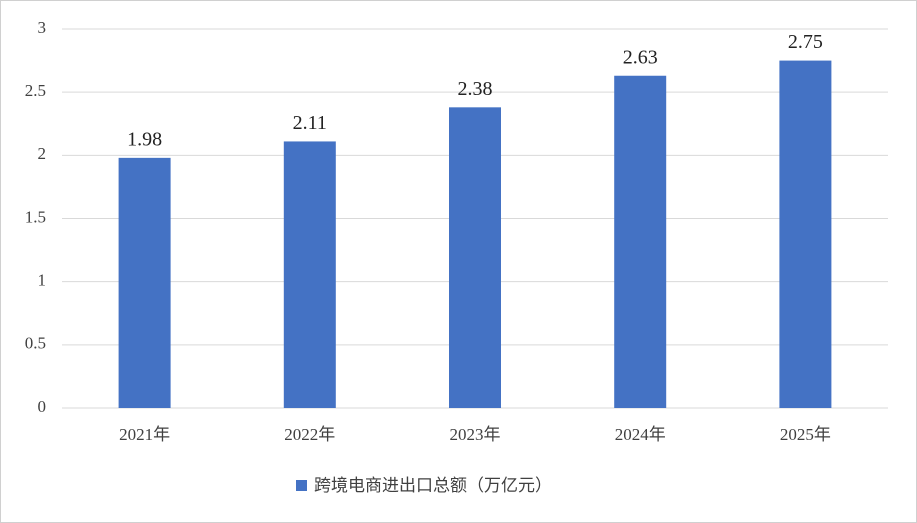  What do you see at coordinates (640, 57) in the screenshot?
I see `data-label: 2.63` at bounding box center [640, 57].